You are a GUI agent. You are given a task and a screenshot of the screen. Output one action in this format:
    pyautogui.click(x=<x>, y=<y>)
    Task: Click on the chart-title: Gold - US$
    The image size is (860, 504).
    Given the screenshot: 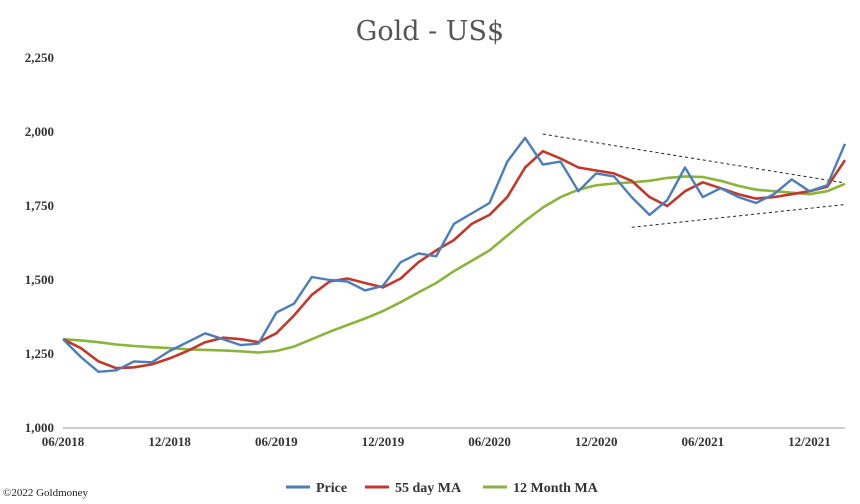 What is the action you would take?
    pyautogui.click(x=430, y=31)
    